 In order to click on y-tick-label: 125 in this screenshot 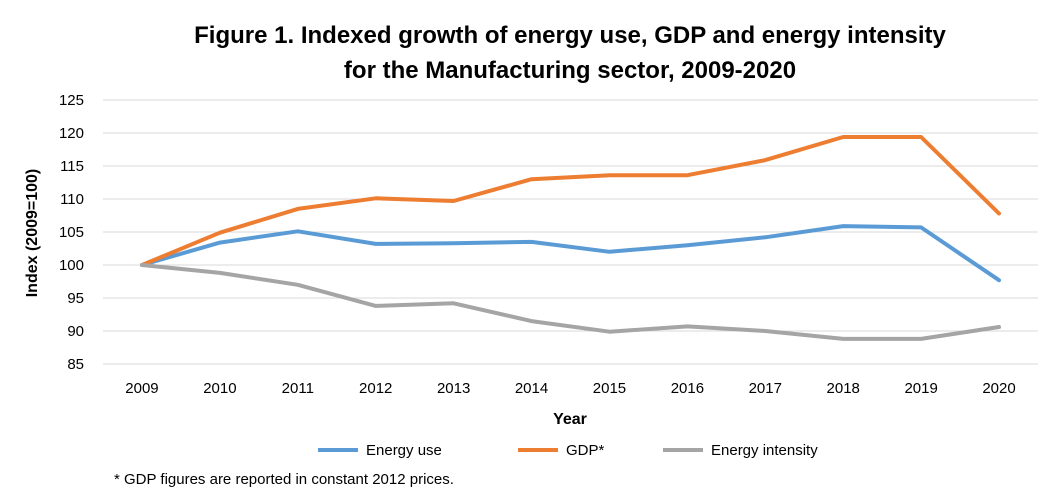, I will do `click(71, 100)`.